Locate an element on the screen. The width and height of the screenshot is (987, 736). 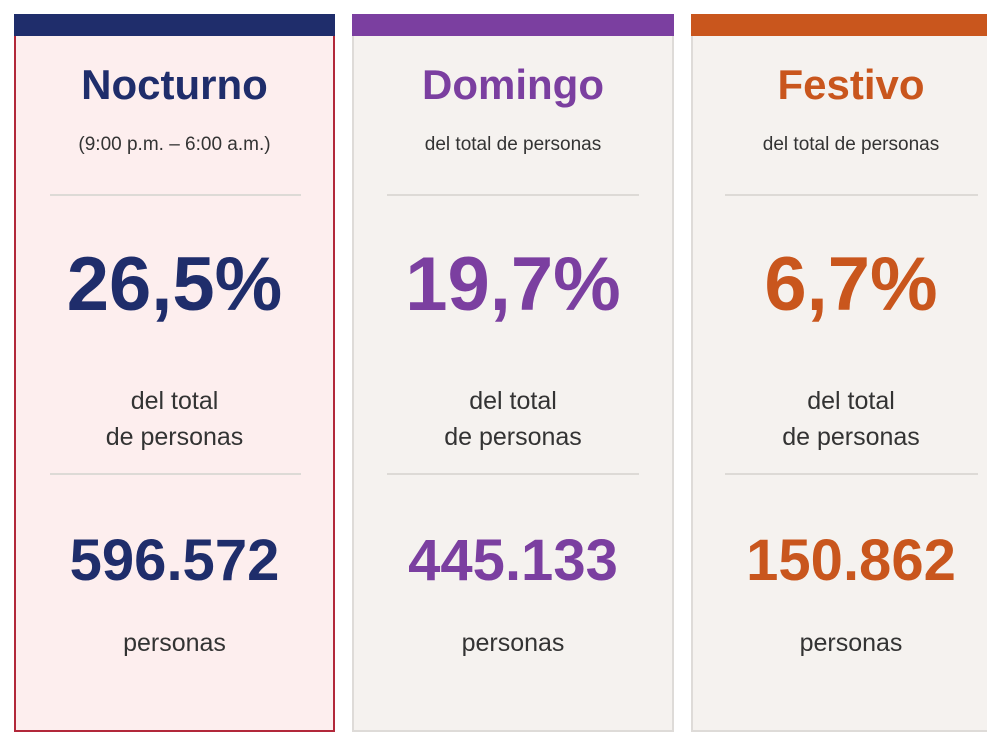
count: 596.572 is located at coordinates (174, 560).